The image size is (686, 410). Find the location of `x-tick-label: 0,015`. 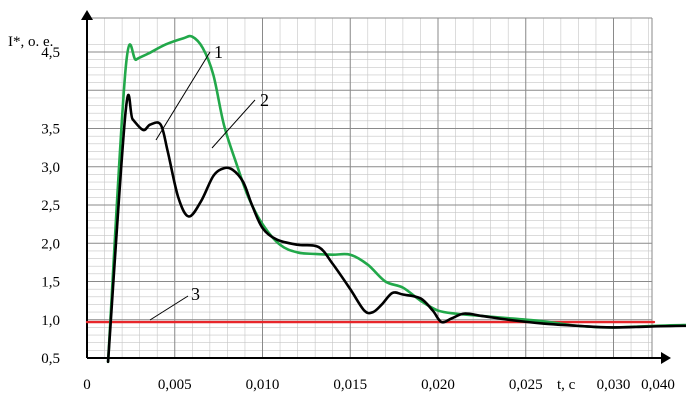

x-tick-label: 0,015 is located at coordinates (350, 385).